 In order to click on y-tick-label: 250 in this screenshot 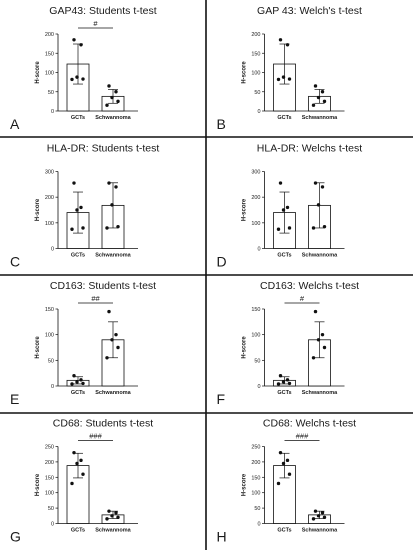, I will do `click(49, 448)`.